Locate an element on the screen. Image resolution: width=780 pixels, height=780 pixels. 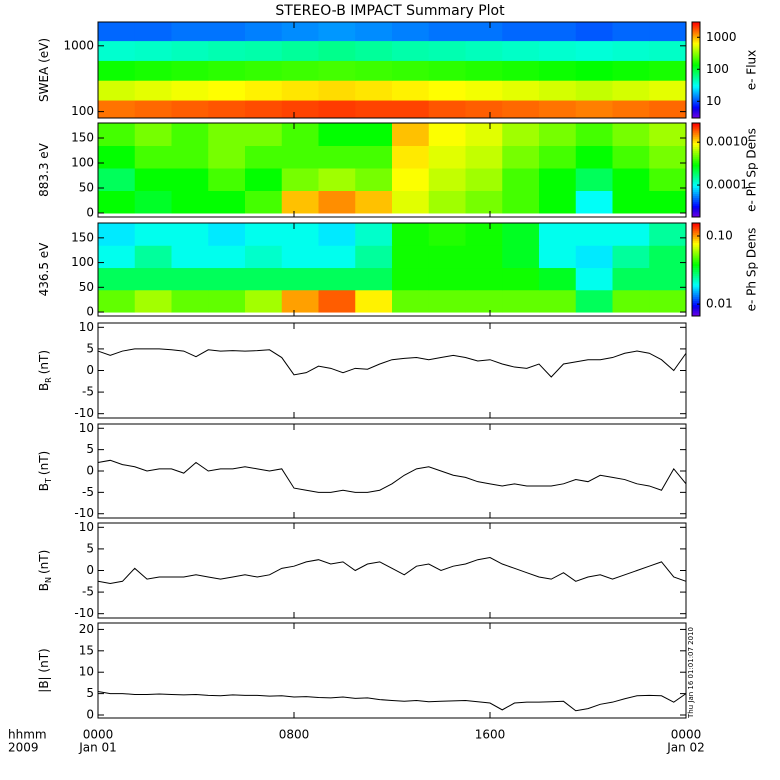
colorbar-tick-label: 1000 is located at coordinates (721, 37).